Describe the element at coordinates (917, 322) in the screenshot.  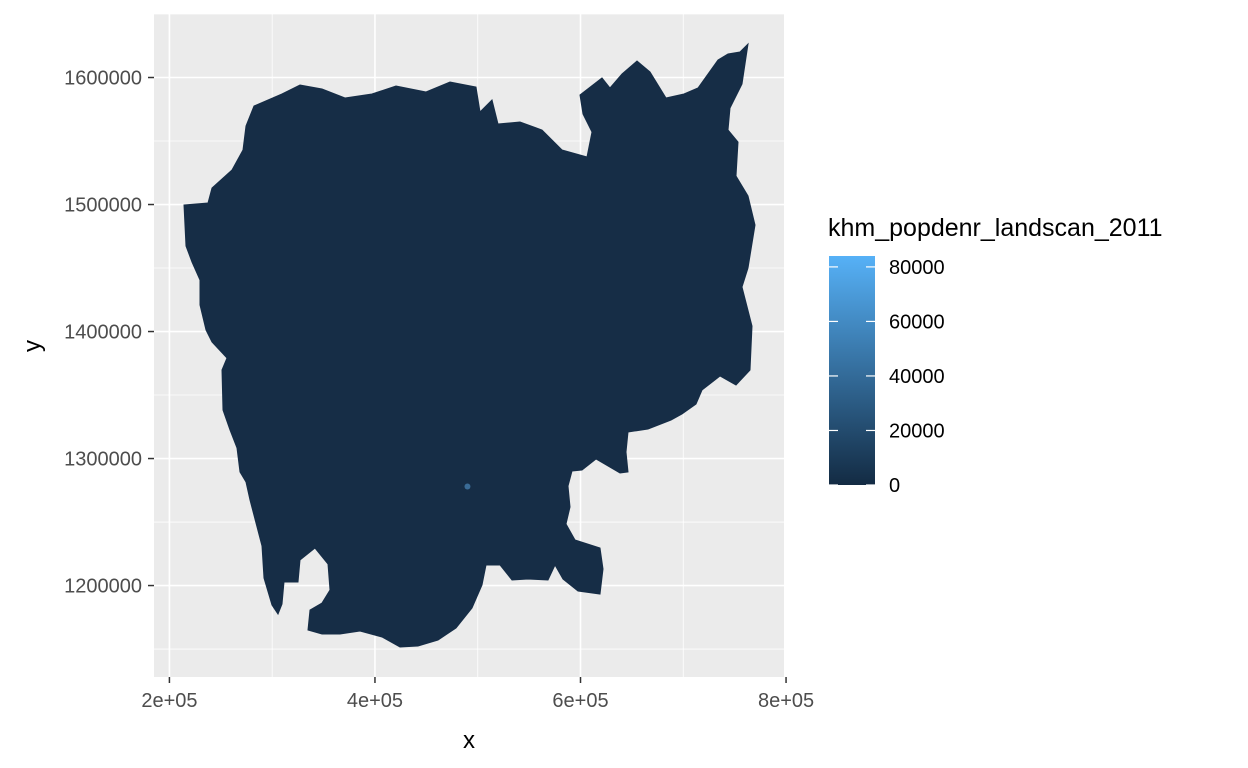
I see `legend-break-label: 60000` at that location.